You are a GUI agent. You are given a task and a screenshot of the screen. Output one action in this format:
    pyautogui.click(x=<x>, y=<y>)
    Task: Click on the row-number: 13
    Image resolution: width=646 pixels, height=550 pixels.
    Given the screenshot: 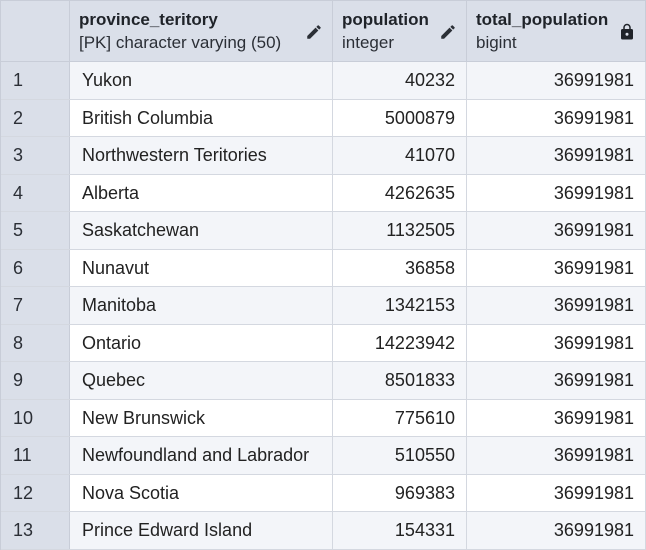 What is the action you would take?
    pyautogui.click(x=35, y=530)
    